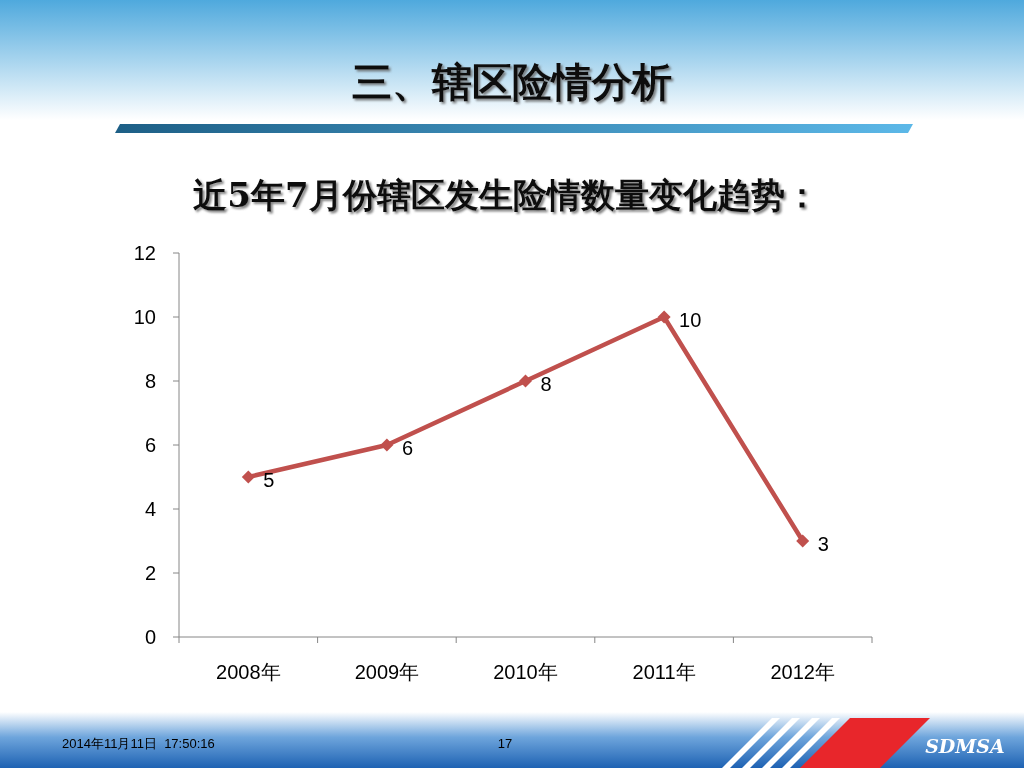 The image size is (1024, 768). Describe the element at coordinates (150, 445) in the screenshot. I see `y-tick-label: 6` at that location.